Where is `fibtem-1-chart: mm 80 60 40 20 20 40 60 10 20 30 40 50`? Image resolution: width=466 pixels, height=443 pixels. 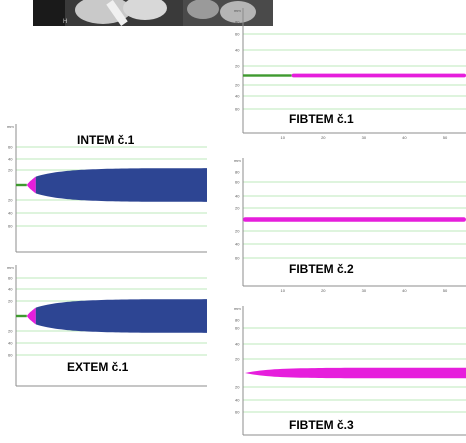 fibtem-1-chart: mm 80 60 40 20 20 40 60 10 20 30 40 50 is located at coordinates (350, 74).